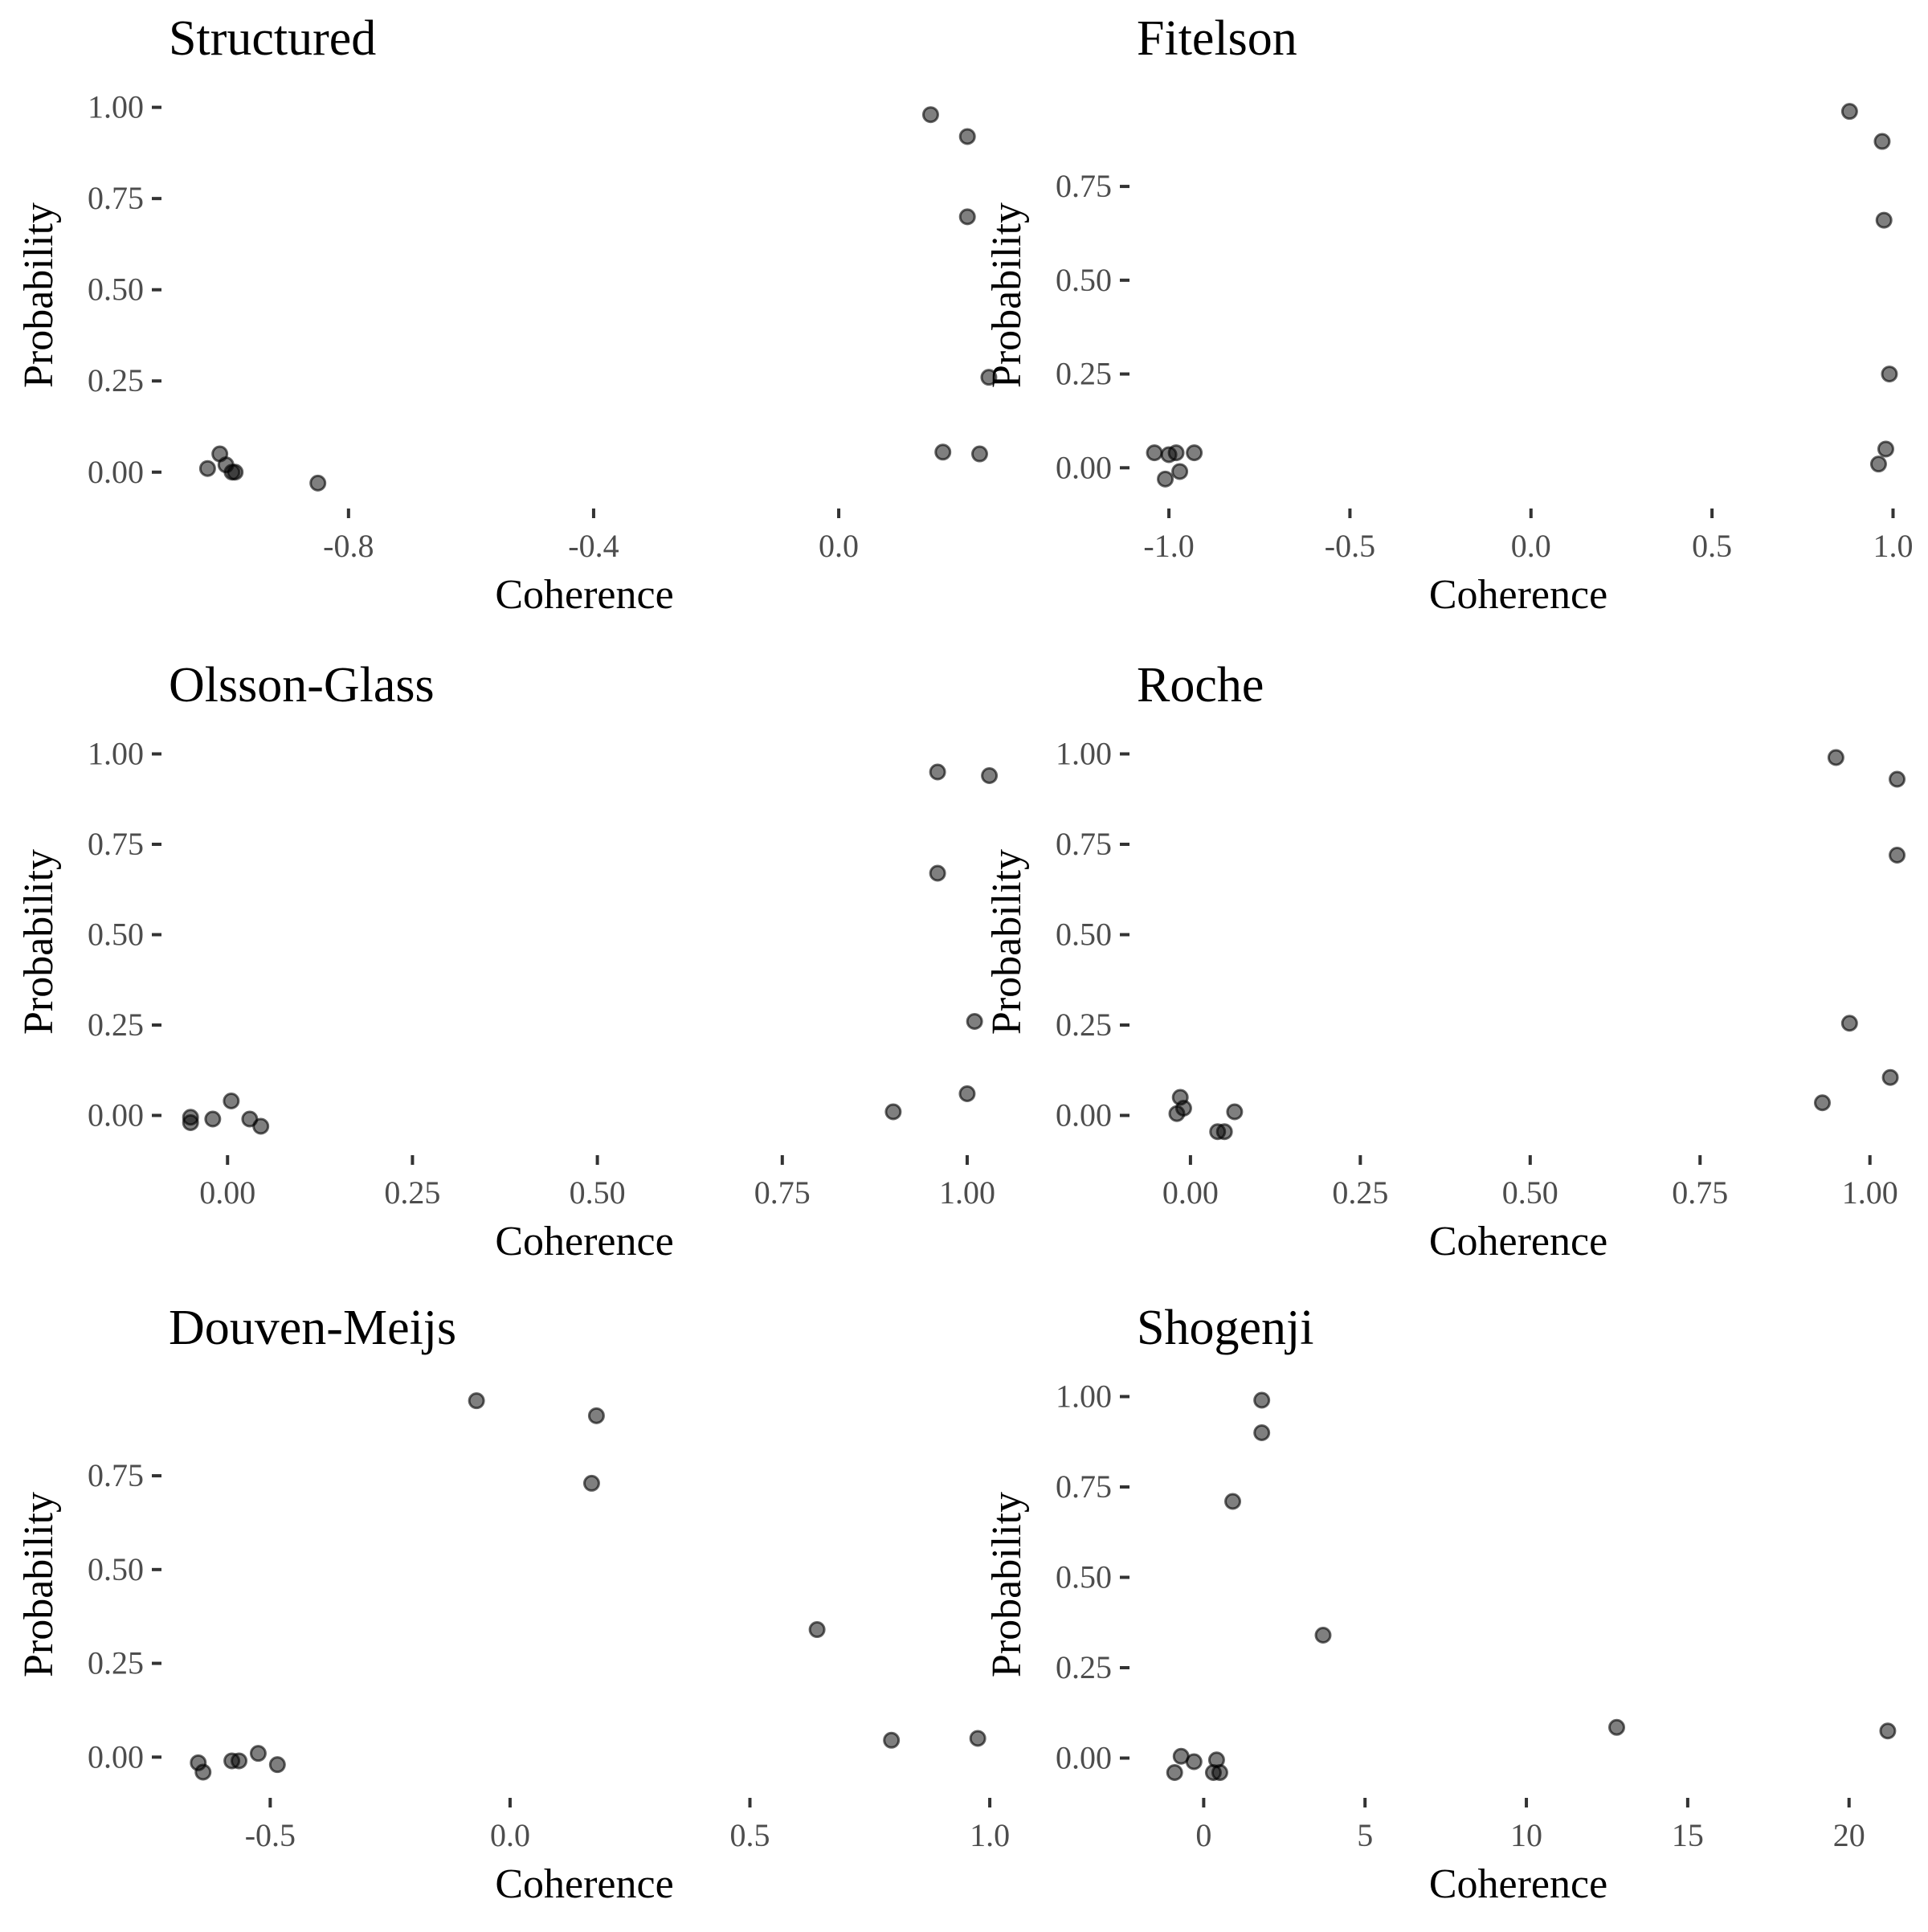 The height and width of the screenshot is (1932, 1928). I want to click on x-tick-label: 0.00, so click(1190, 1192).